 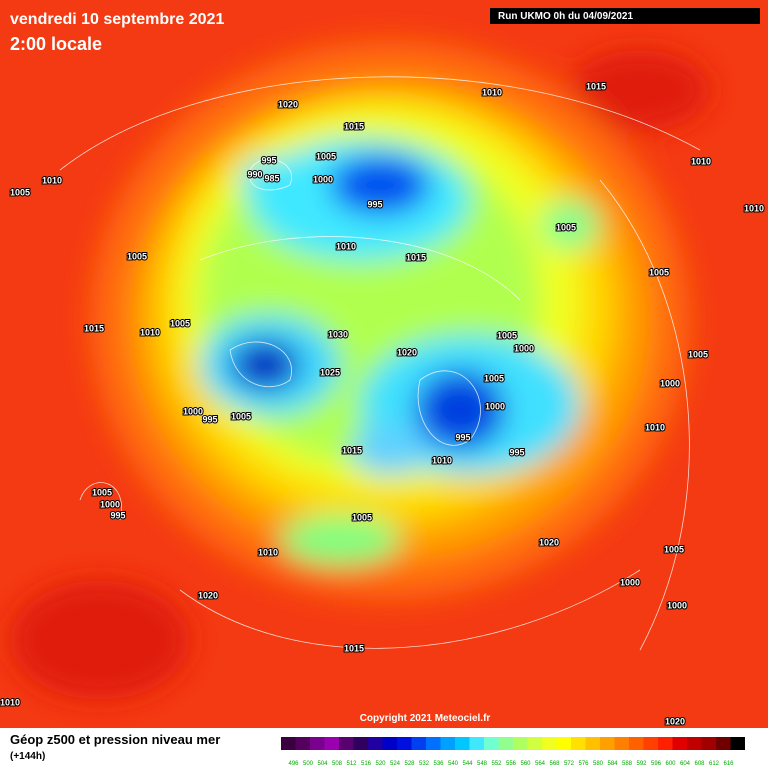 I want to click on isobar-label: 1025, so click(x=330, y=372).